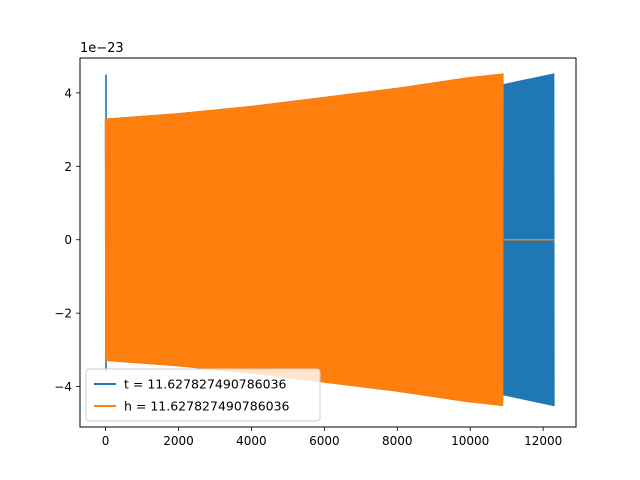  Describe the element at coordinates (63, 387) in the screenshot. I see `y-tick-label: −4` at that location.